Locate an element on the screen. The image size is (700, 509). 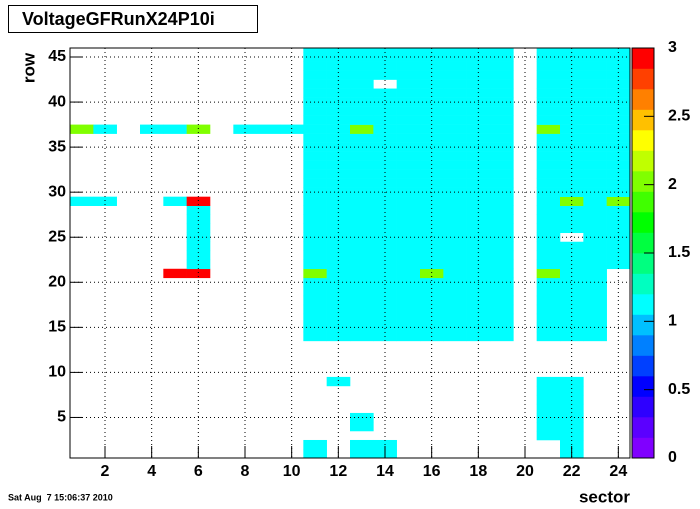
z-tick-label: 3 is located at coordinates (672, 47).